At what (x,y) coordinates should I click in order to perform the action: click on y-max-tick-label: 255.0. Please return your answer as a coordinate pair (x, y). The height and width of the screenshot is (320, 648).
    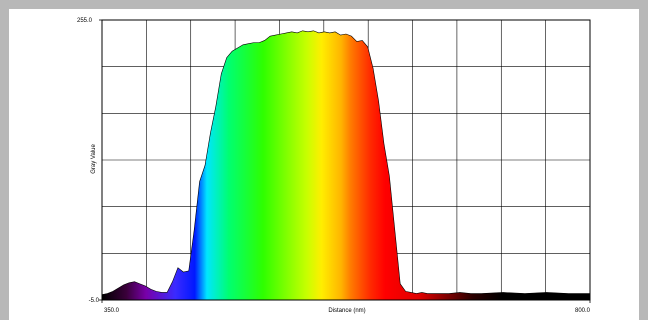
    Looking at the image, I should click on (85, 21).